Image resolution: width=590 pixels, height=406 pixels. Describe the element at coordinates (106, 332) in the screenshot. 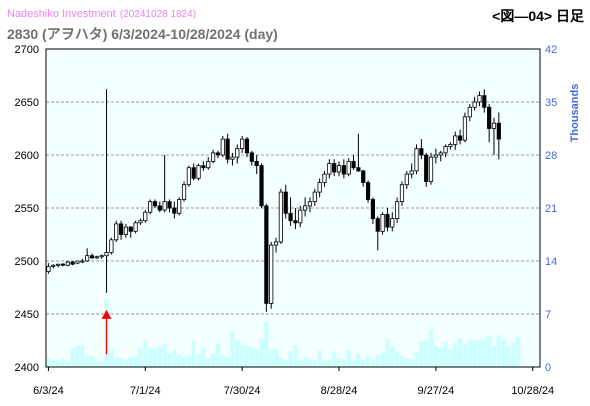

I see `annotations` at that location.